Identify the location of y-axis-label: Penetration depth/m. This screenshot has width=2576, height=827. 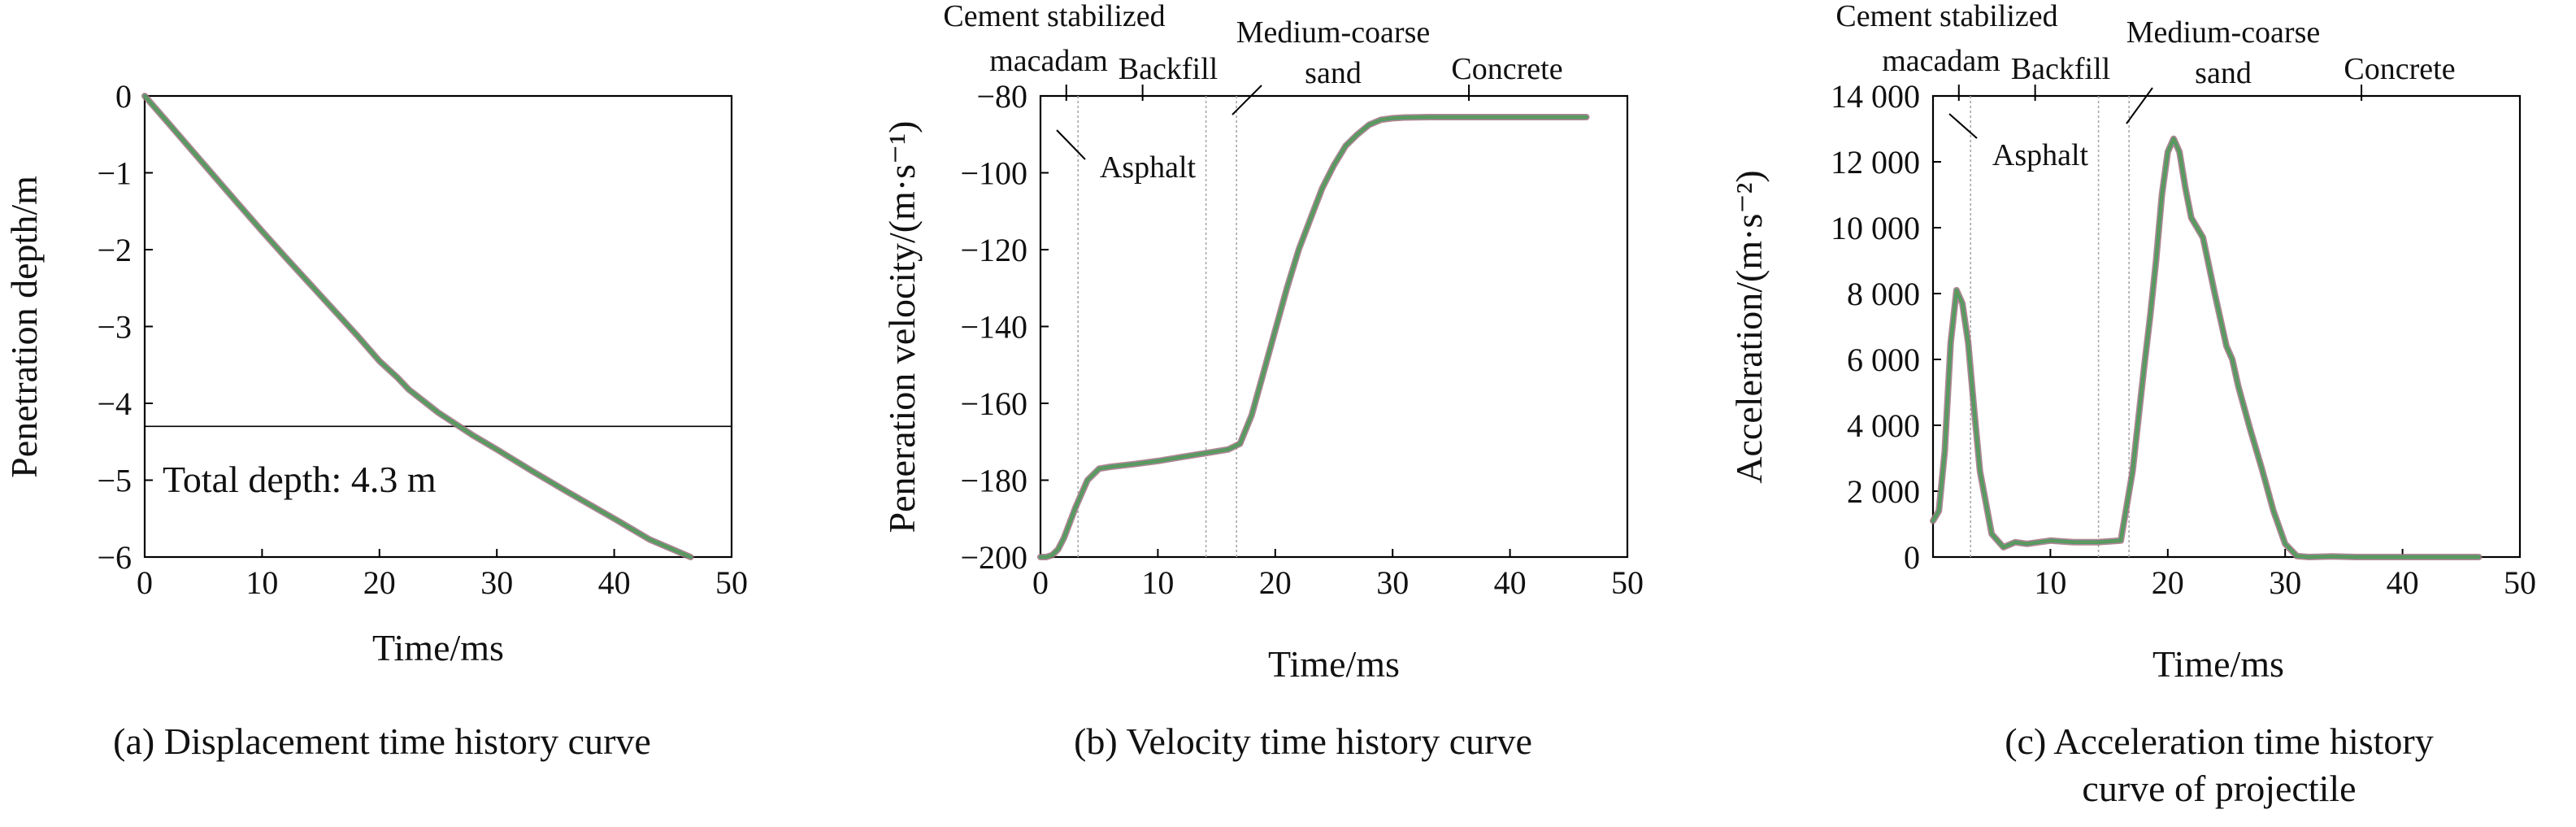
(24, 327).